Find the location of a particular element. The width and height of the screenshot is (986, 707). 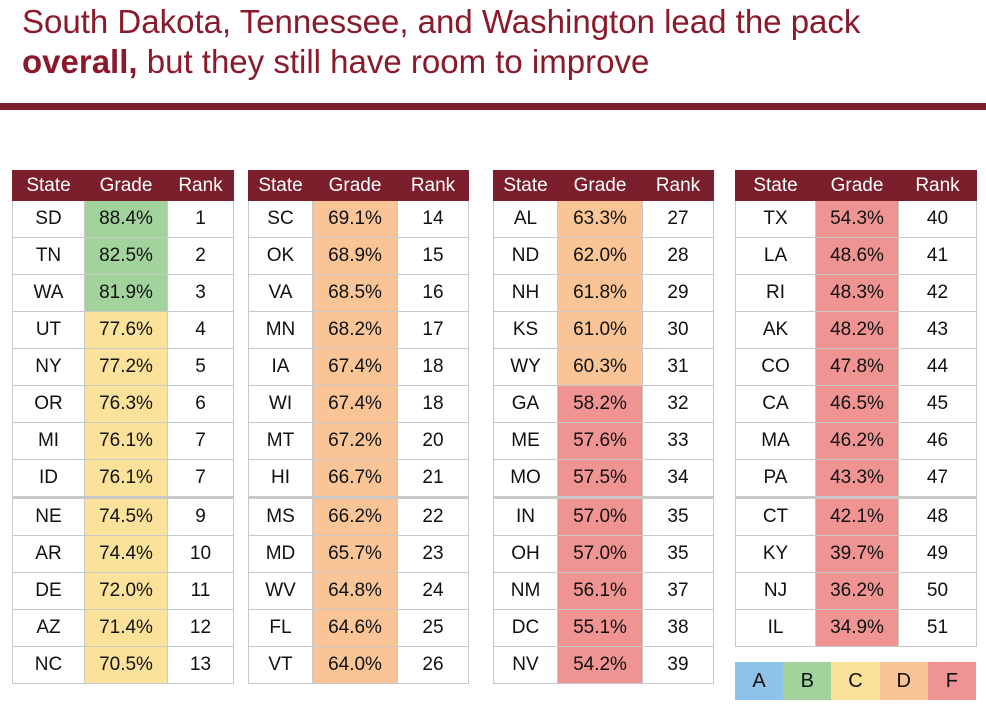

state-cell: ME is located at coordinates (525, 441).